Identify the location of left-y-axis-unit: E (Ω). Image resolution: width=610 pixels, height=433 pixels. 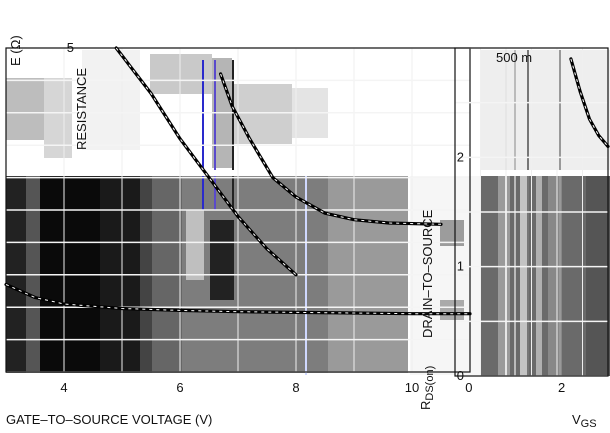
(15, 50).